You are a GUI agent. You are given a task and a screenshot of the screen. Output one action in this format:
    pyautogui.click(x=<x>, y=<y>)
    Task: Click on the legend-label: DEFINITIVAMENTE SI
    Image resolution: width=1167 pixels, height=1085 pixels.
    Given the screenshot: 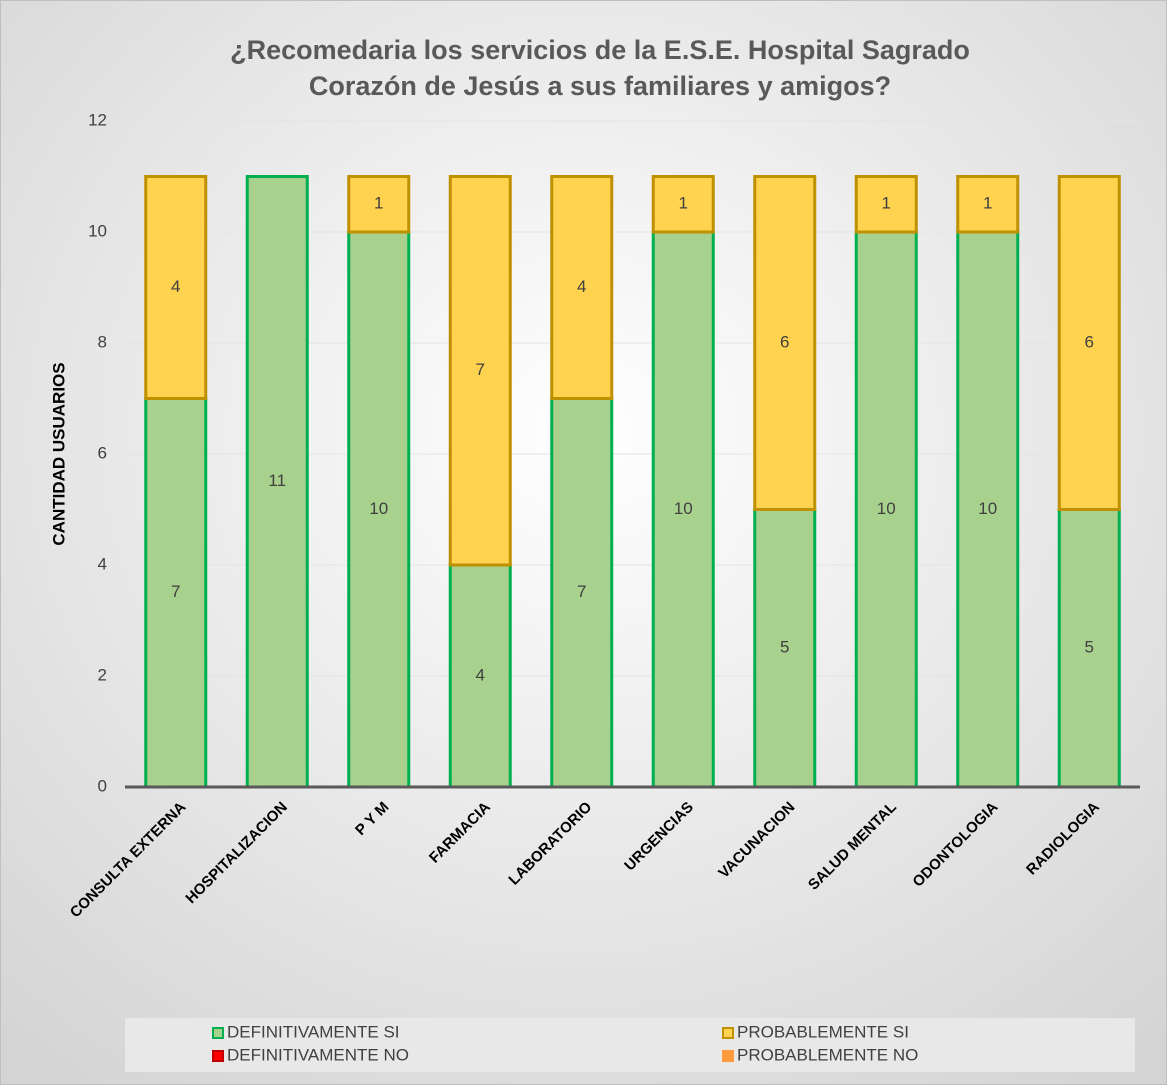 What is the action you would take?
    pyautogui.click(x=313, y=1031)
    